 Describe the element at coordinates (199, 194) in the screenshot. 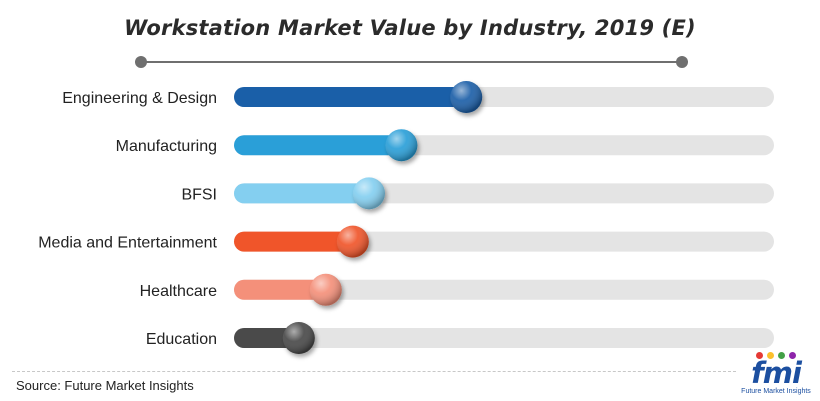

I see `category-label-bfsi: BFSI` at that location.